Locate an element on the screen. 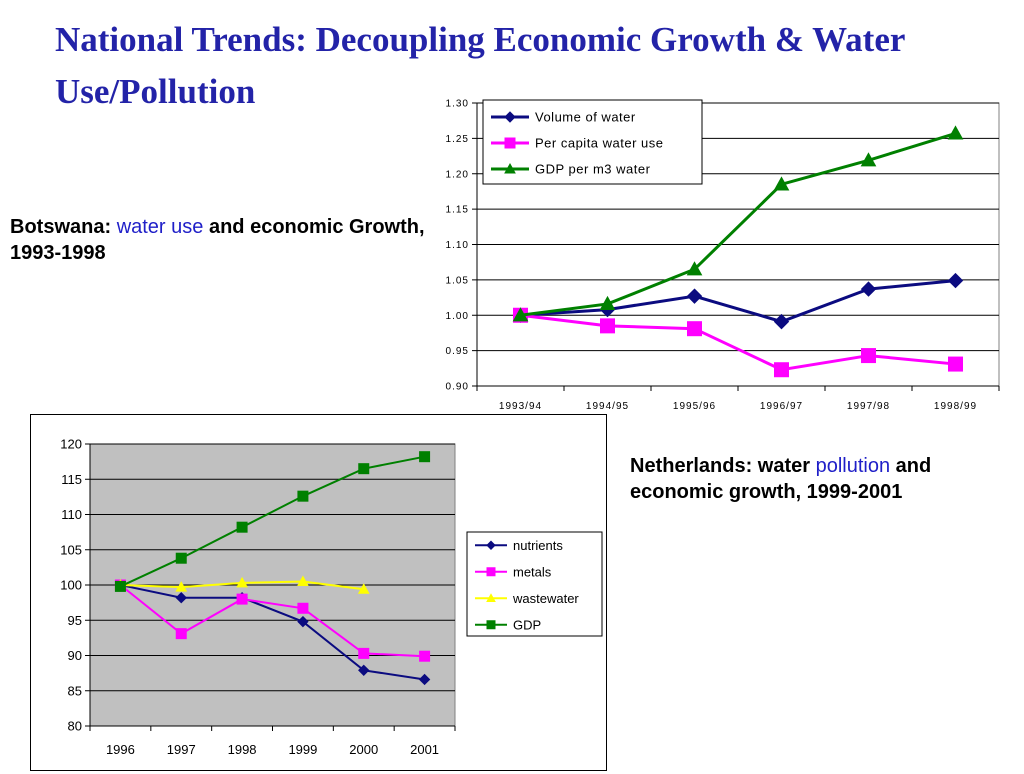 The height and width of the screenshot is (774, 1024). legend-label: wastewater is located at coordinates (545, 598).